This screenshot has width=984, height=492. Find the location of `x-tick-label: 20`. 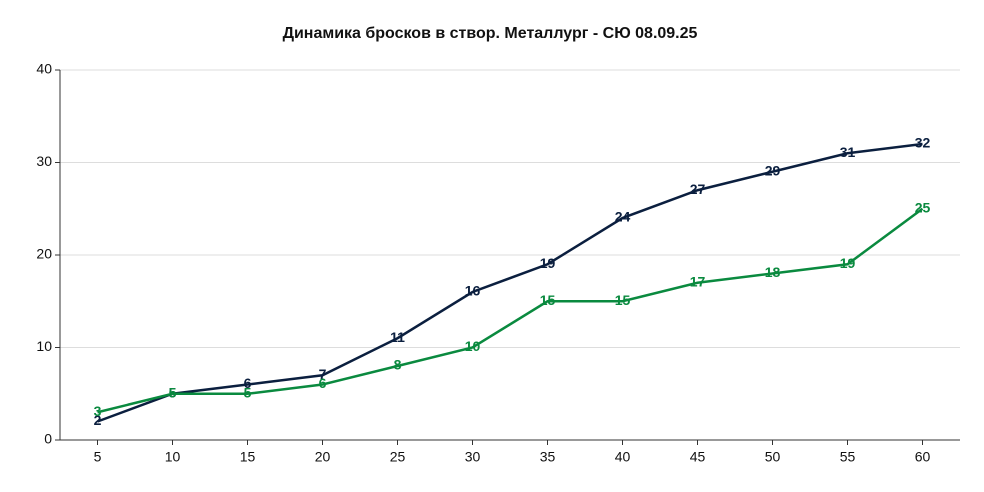

x-tick-label: 20 is located at coordinates (323, 457).